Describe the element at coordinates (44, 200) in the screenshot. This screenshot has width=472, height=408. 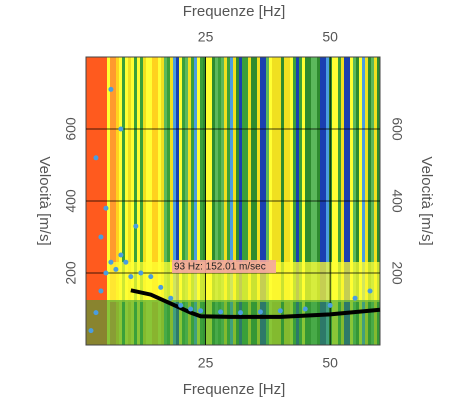
I see `y-axis-title-left: Velocità [m/s]` at that location.